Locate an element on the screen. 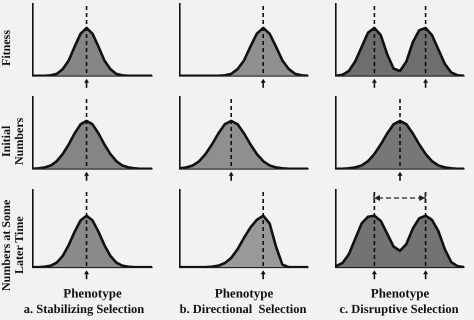 Image resolution: width=474 pixels, height=320 pixels. y-axis-title: Fitness is located at coordinates (7, 48).